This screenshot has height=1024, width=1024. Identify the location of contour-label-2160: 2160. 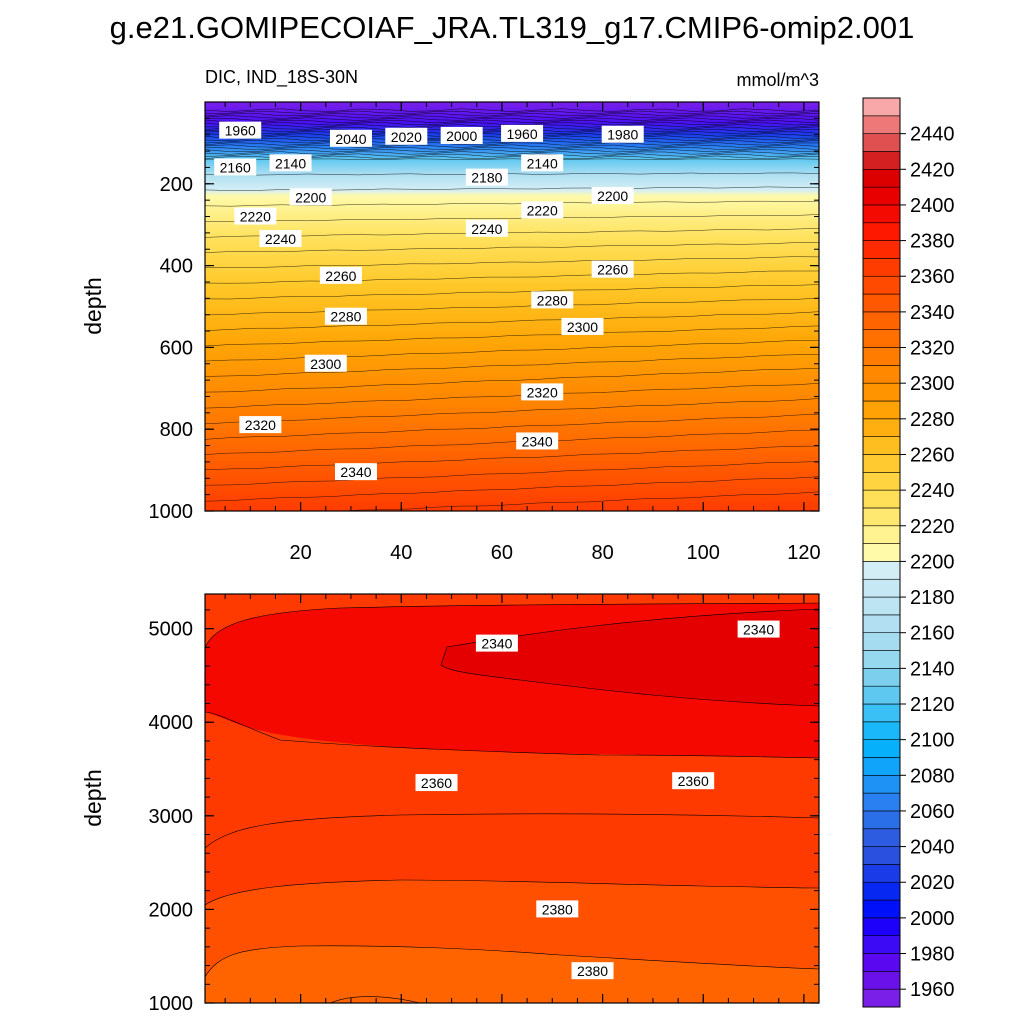
(235, 167).